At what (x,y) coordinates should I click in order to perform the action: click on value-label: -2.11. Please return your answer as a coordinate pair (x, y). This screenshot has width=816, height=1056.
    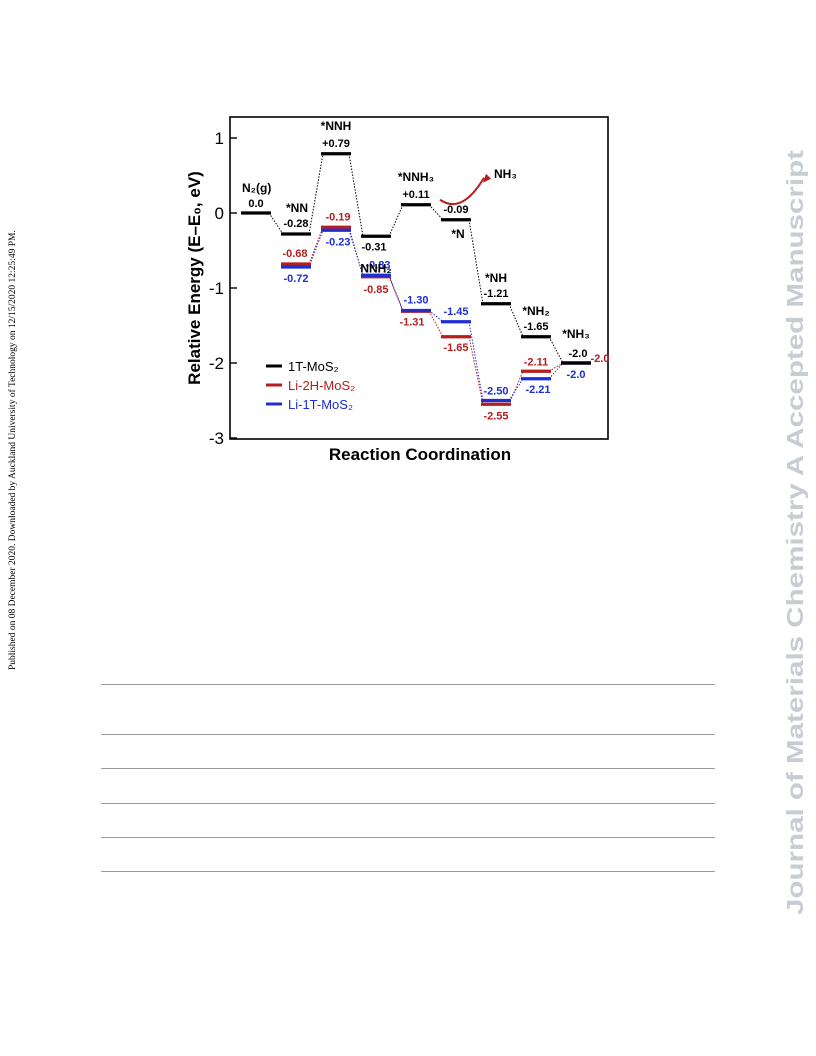
    Looking at the image, I should click on (536, 362).